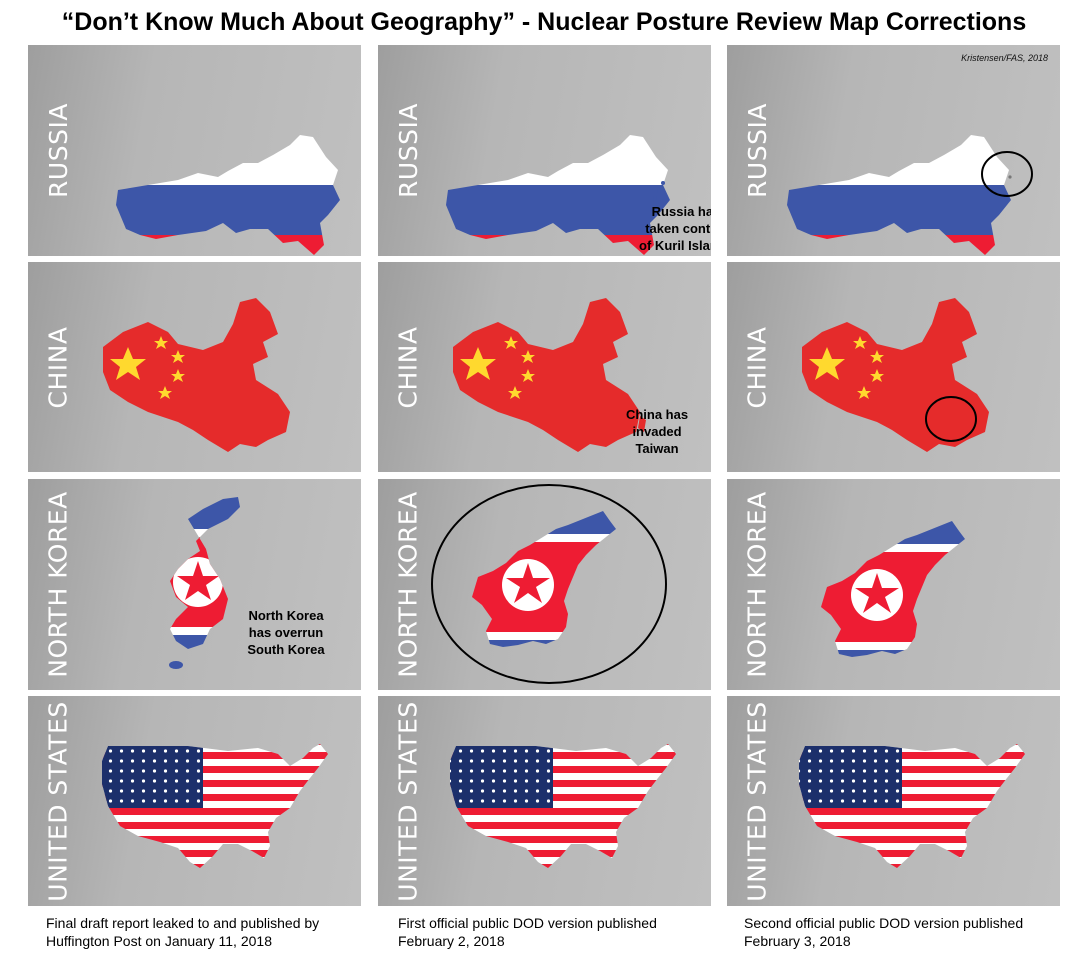 The width and height of the screenshot is (1088, 964). I want to click on north-korea-note: North Korea has overrun South Korea, so click(286, 632).